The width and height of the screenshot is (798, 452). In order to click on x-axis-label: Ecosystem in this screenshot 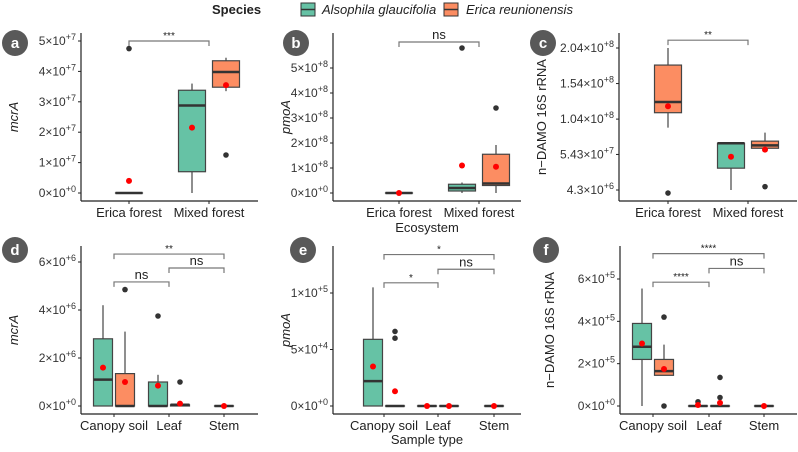, I will do `click(427, 227)`.